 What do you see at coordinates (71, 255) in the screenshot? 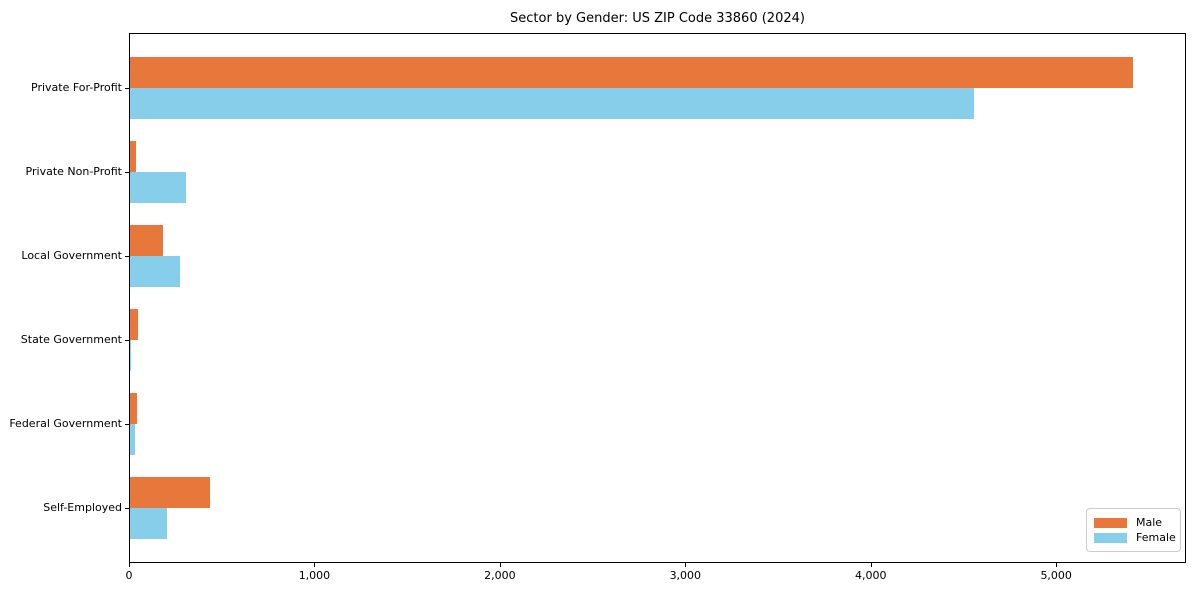
I see `y-tick-label: Local Government` at bounding box center [71, 255].